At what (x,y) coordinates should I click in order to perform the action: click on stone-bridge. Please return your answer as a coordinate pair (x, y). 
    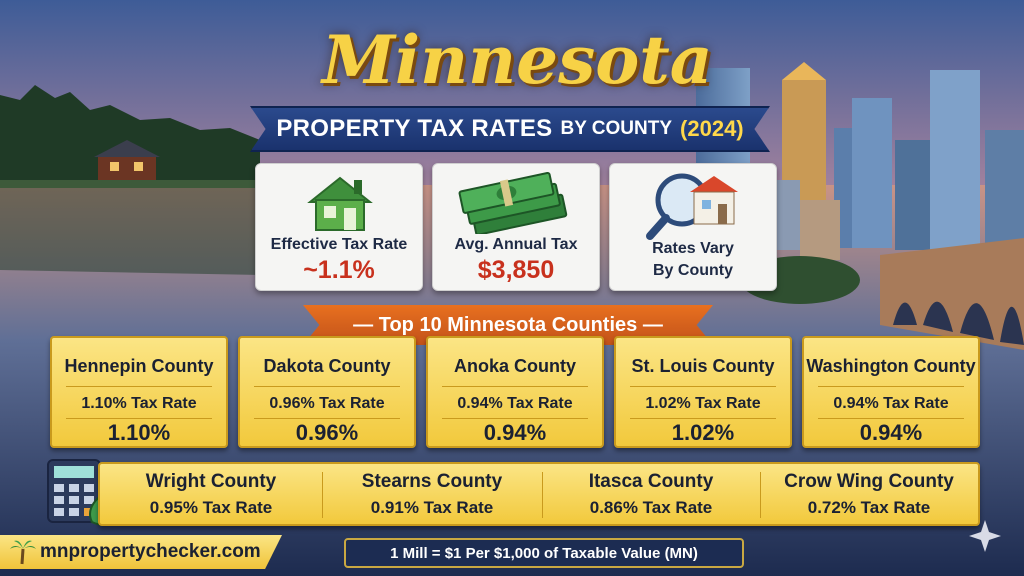
    Looking at the image, I should click on (952, 294).